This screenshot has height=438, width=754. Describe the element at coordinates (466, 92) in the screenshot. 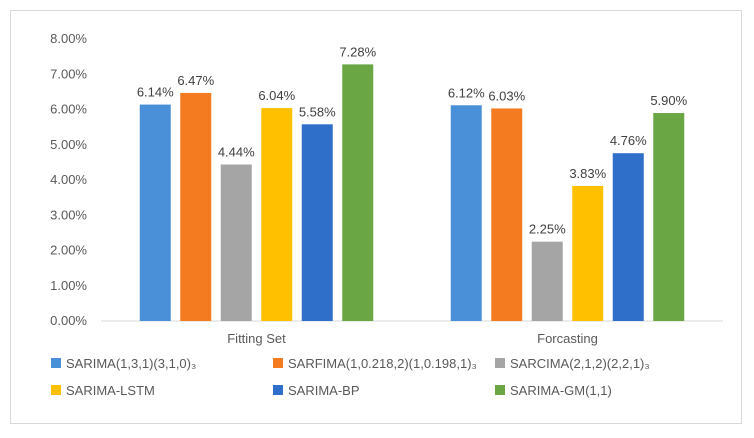

I see `data-label: 6.12%` at that location.